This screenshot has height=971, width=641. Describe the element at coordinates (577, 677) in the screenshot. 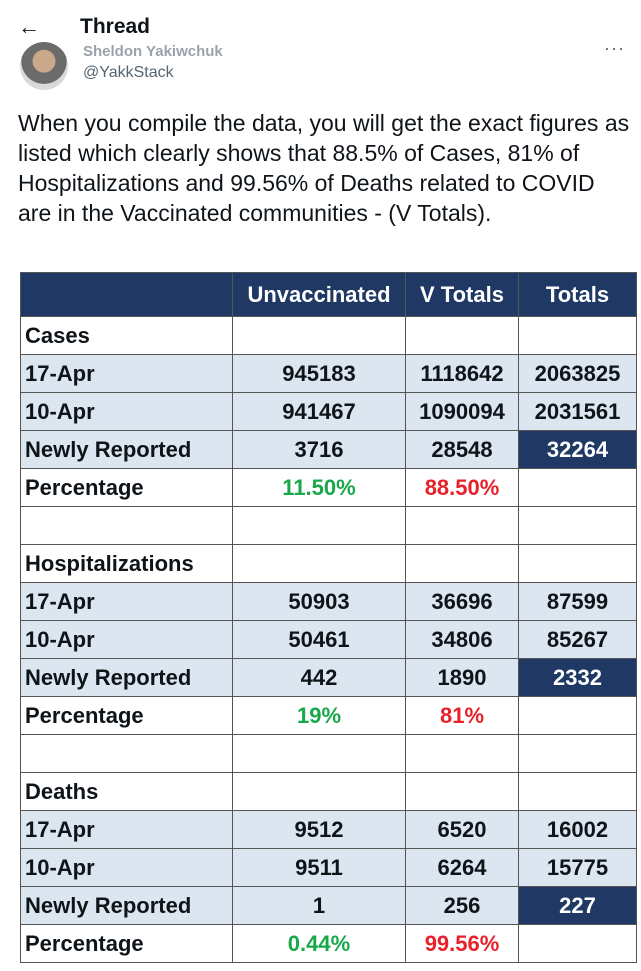

I see `cell-value: 2332` at that location.